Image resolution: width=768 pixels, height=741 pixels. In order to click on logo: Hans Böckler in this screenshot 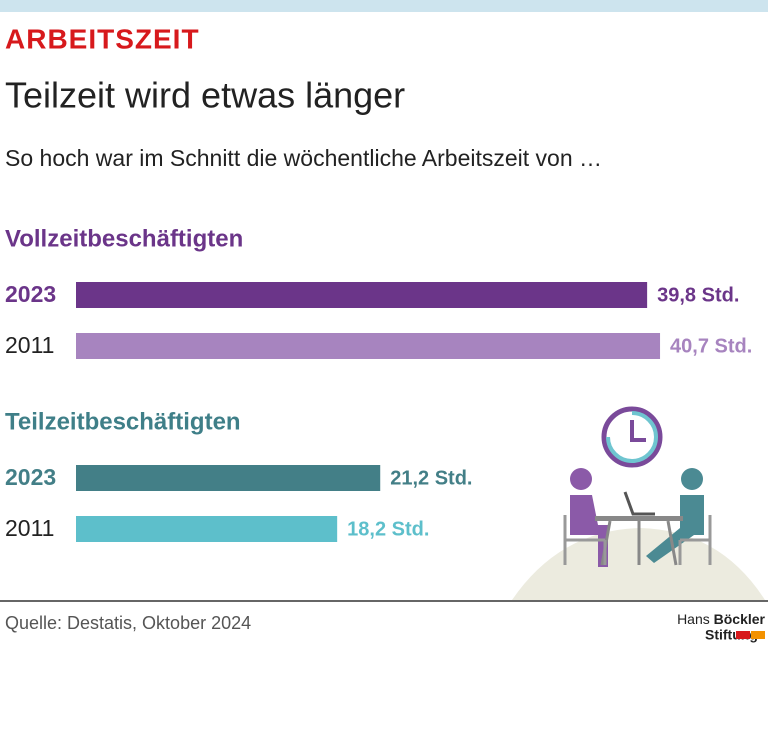, I will do `click(721, 619)`.